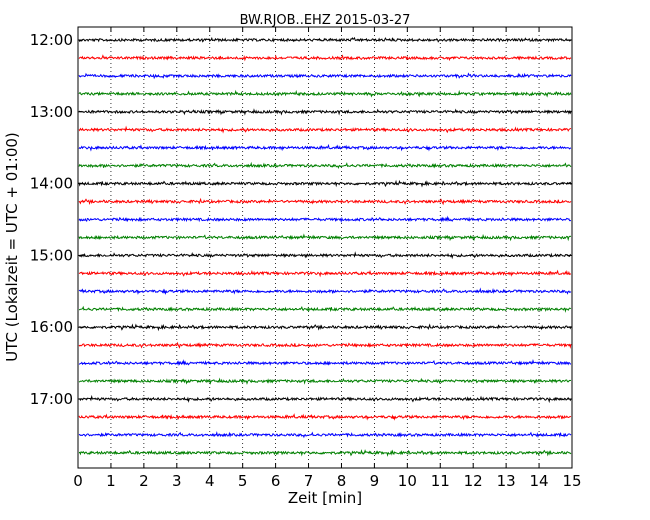 The width and height of the screenshot is (650, 520). What do you see at coordinates (51, 40) in the screenshot?
I see `y-tick-label: 12:00` at bounding box center [51, 40].